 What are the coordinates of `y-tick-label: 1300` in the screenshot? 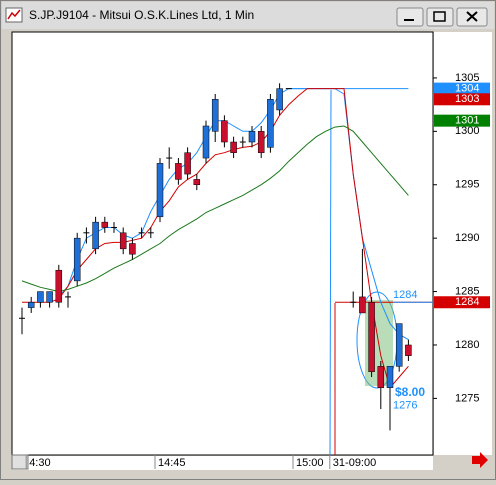 It's located at (467, 131).